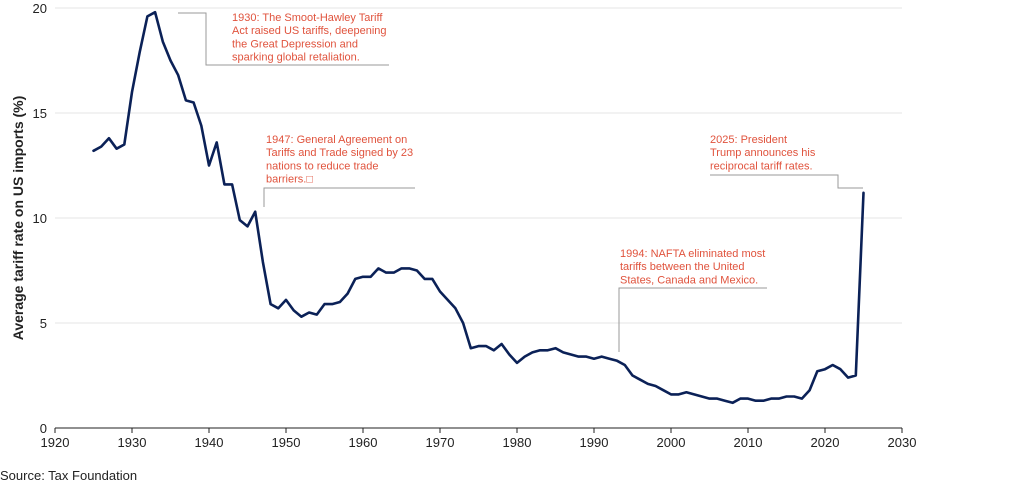 The width and height of the screenshot is (1020, 485). Describe the element at coordinates (209, 442) in the screenshot. I see `x-tick-label: 1940` at that location.